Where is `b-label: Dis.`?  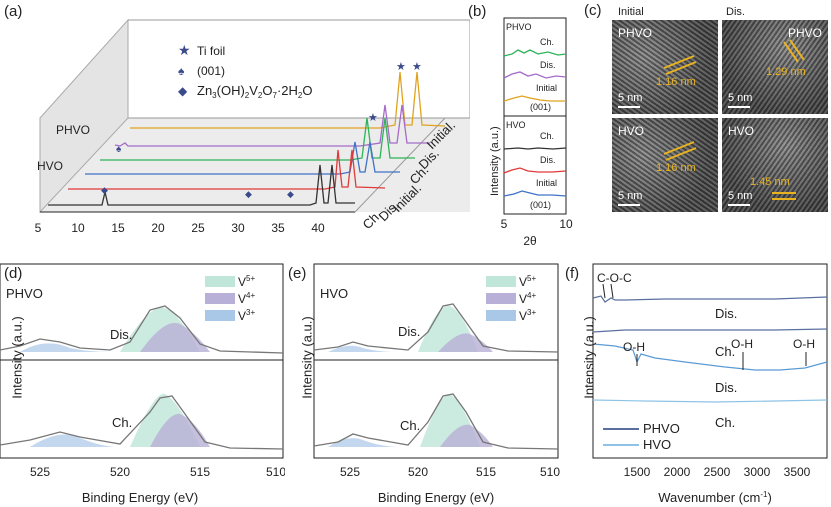
b-label: Dis. is located at coordinates (548, 65).